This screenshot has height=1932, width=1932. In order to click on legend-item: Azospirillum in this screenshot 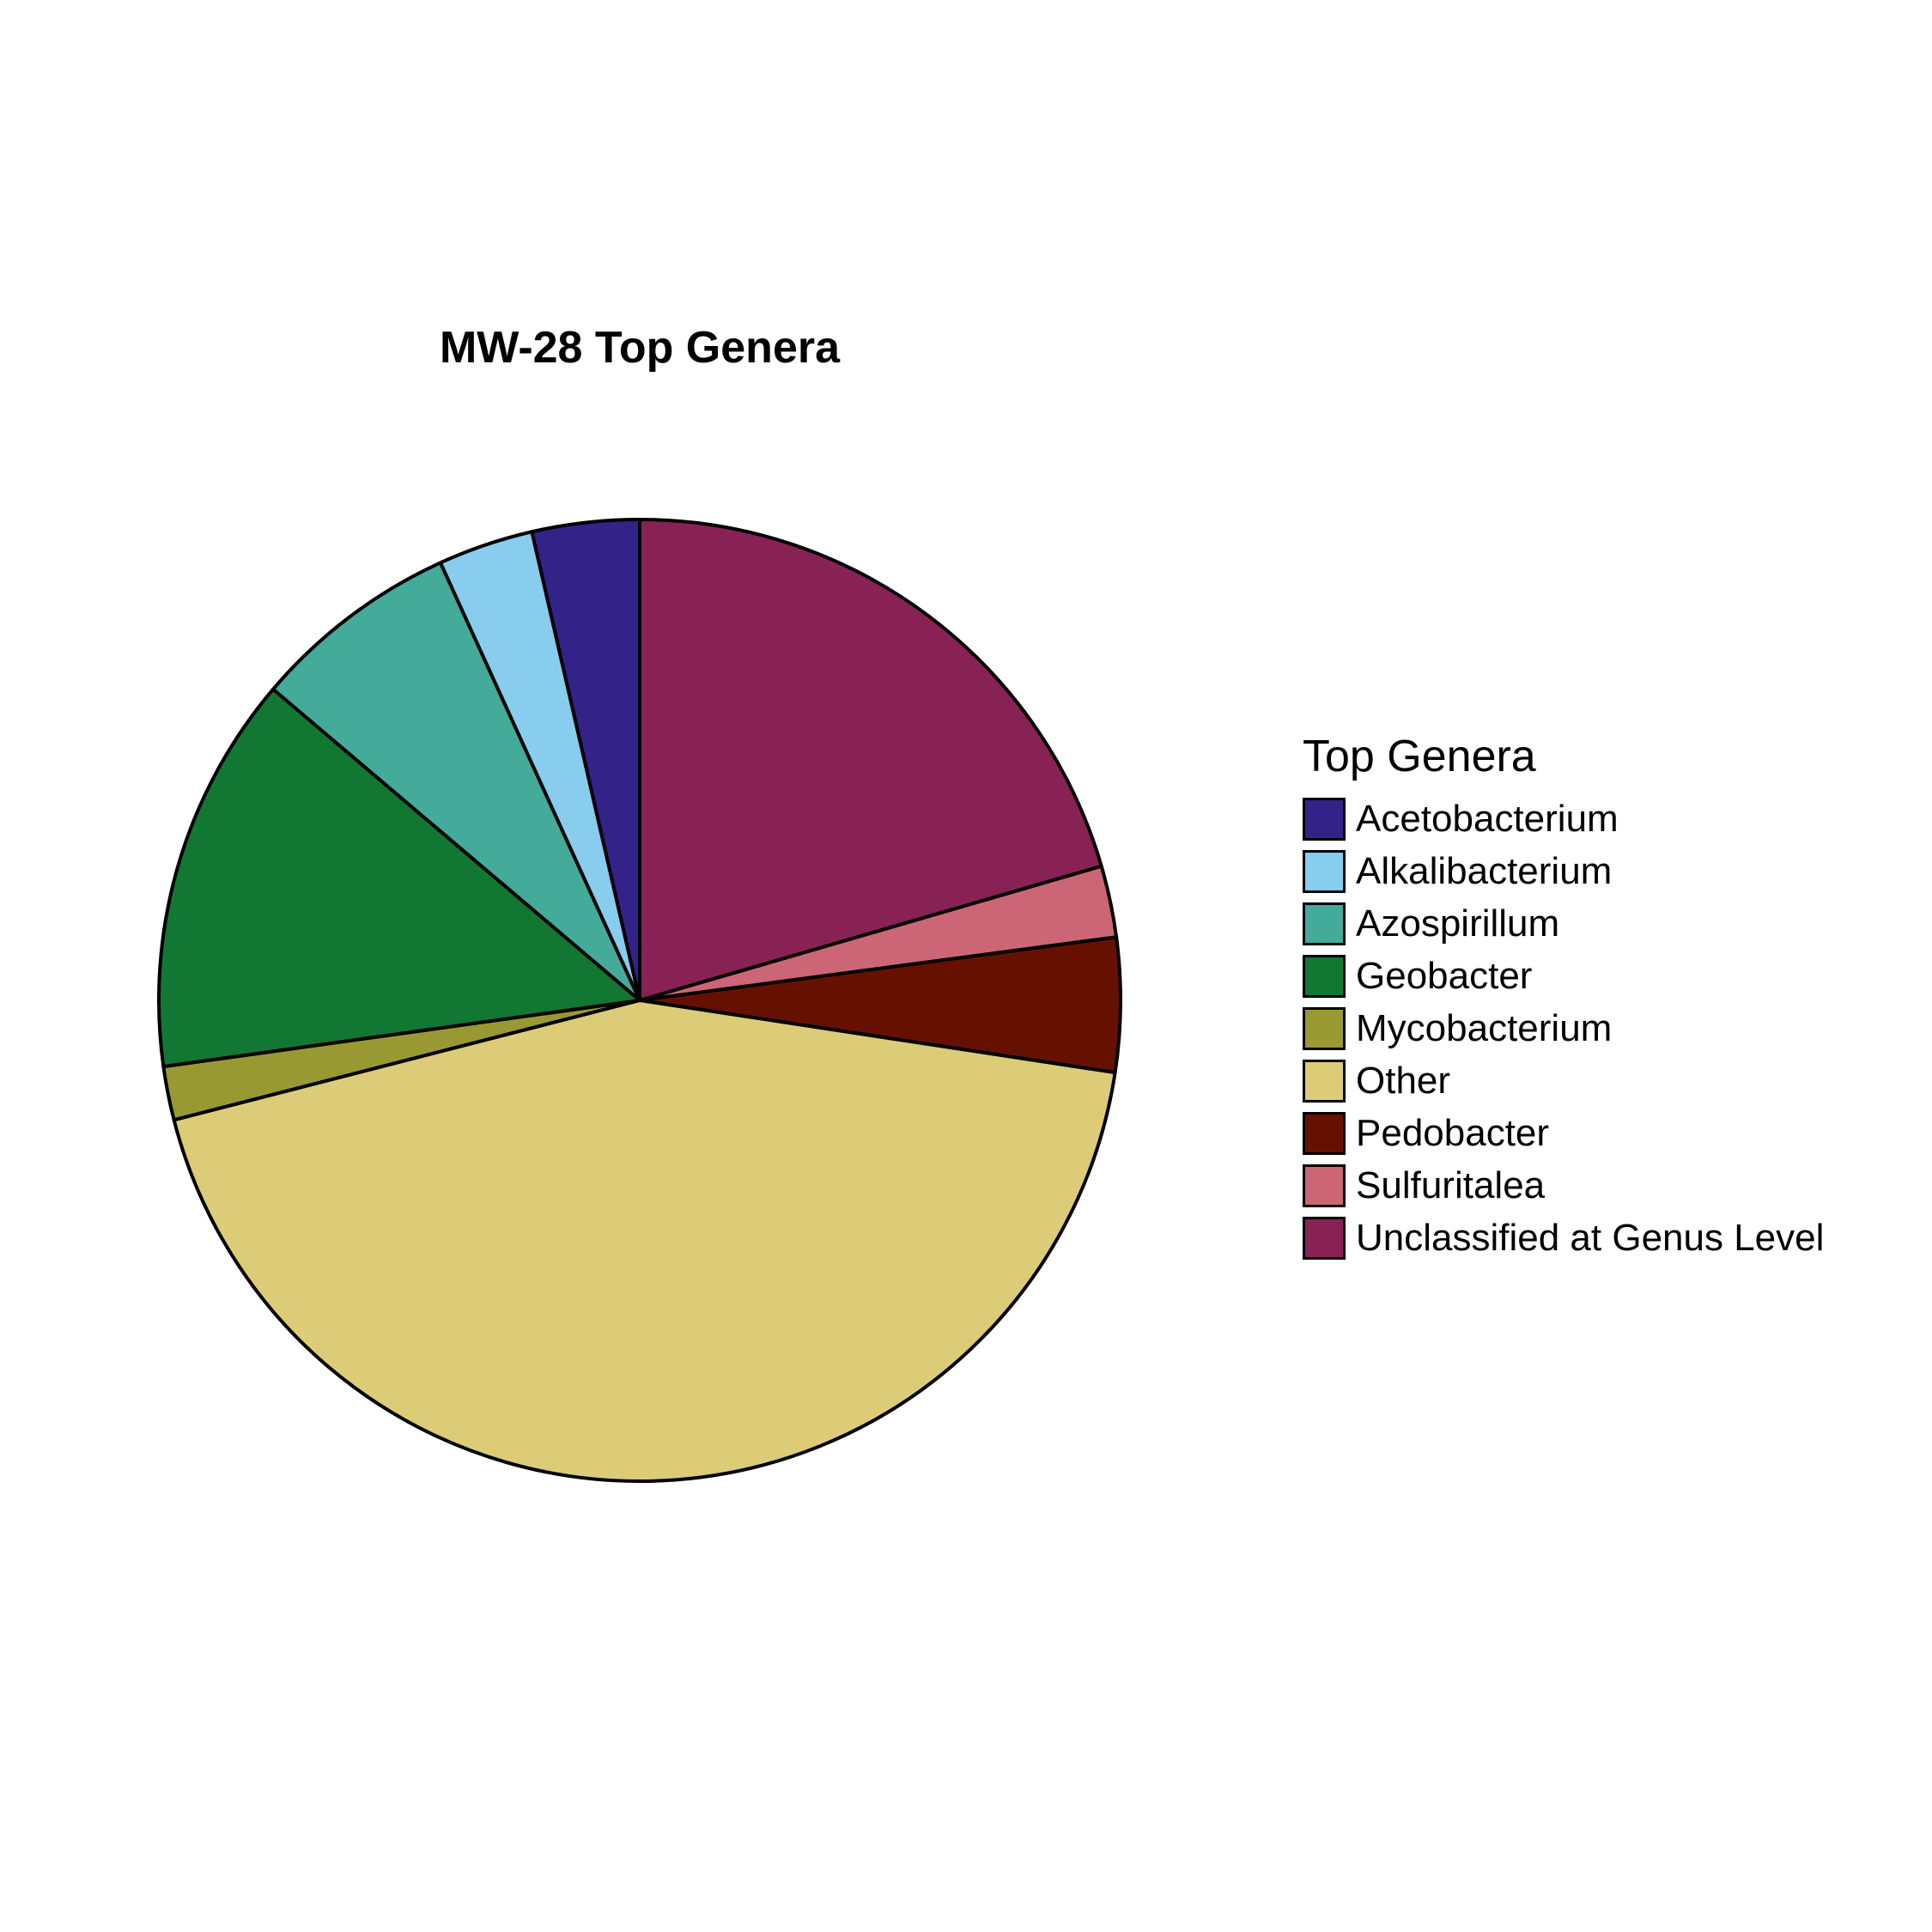, I will do `click(1564, 924)`.